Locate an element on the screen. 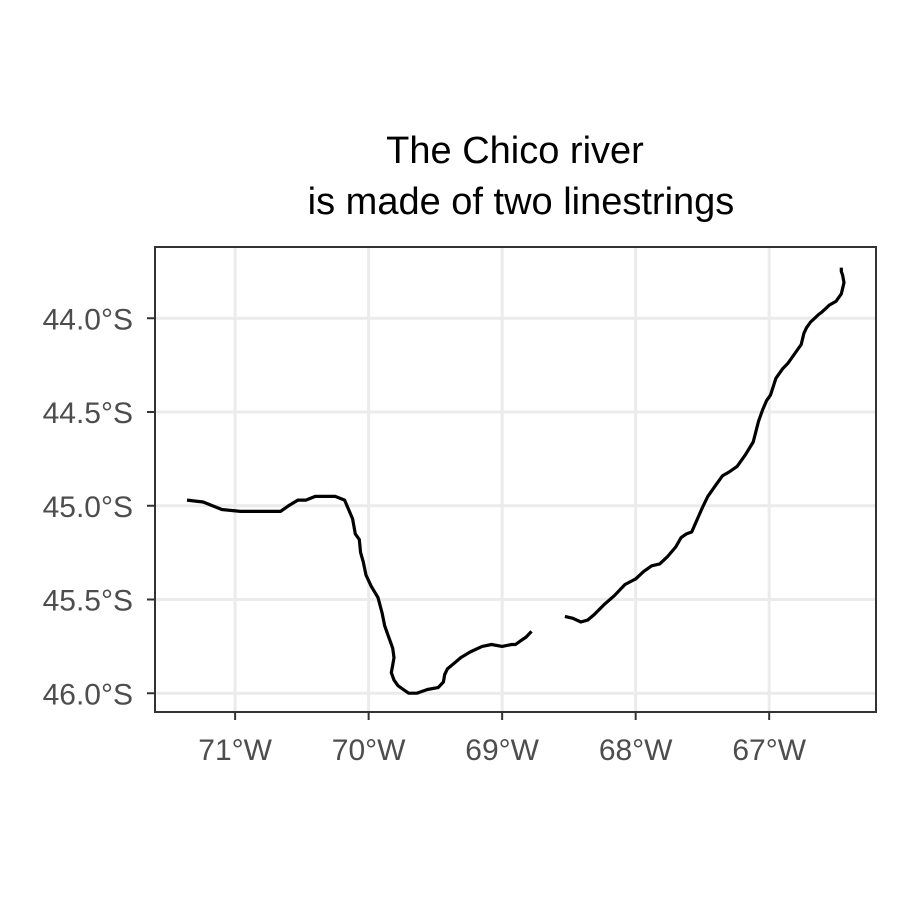 This screenshot has width=900, height=905. x-tick-label: 71°W is located at coordinates (235, 750).